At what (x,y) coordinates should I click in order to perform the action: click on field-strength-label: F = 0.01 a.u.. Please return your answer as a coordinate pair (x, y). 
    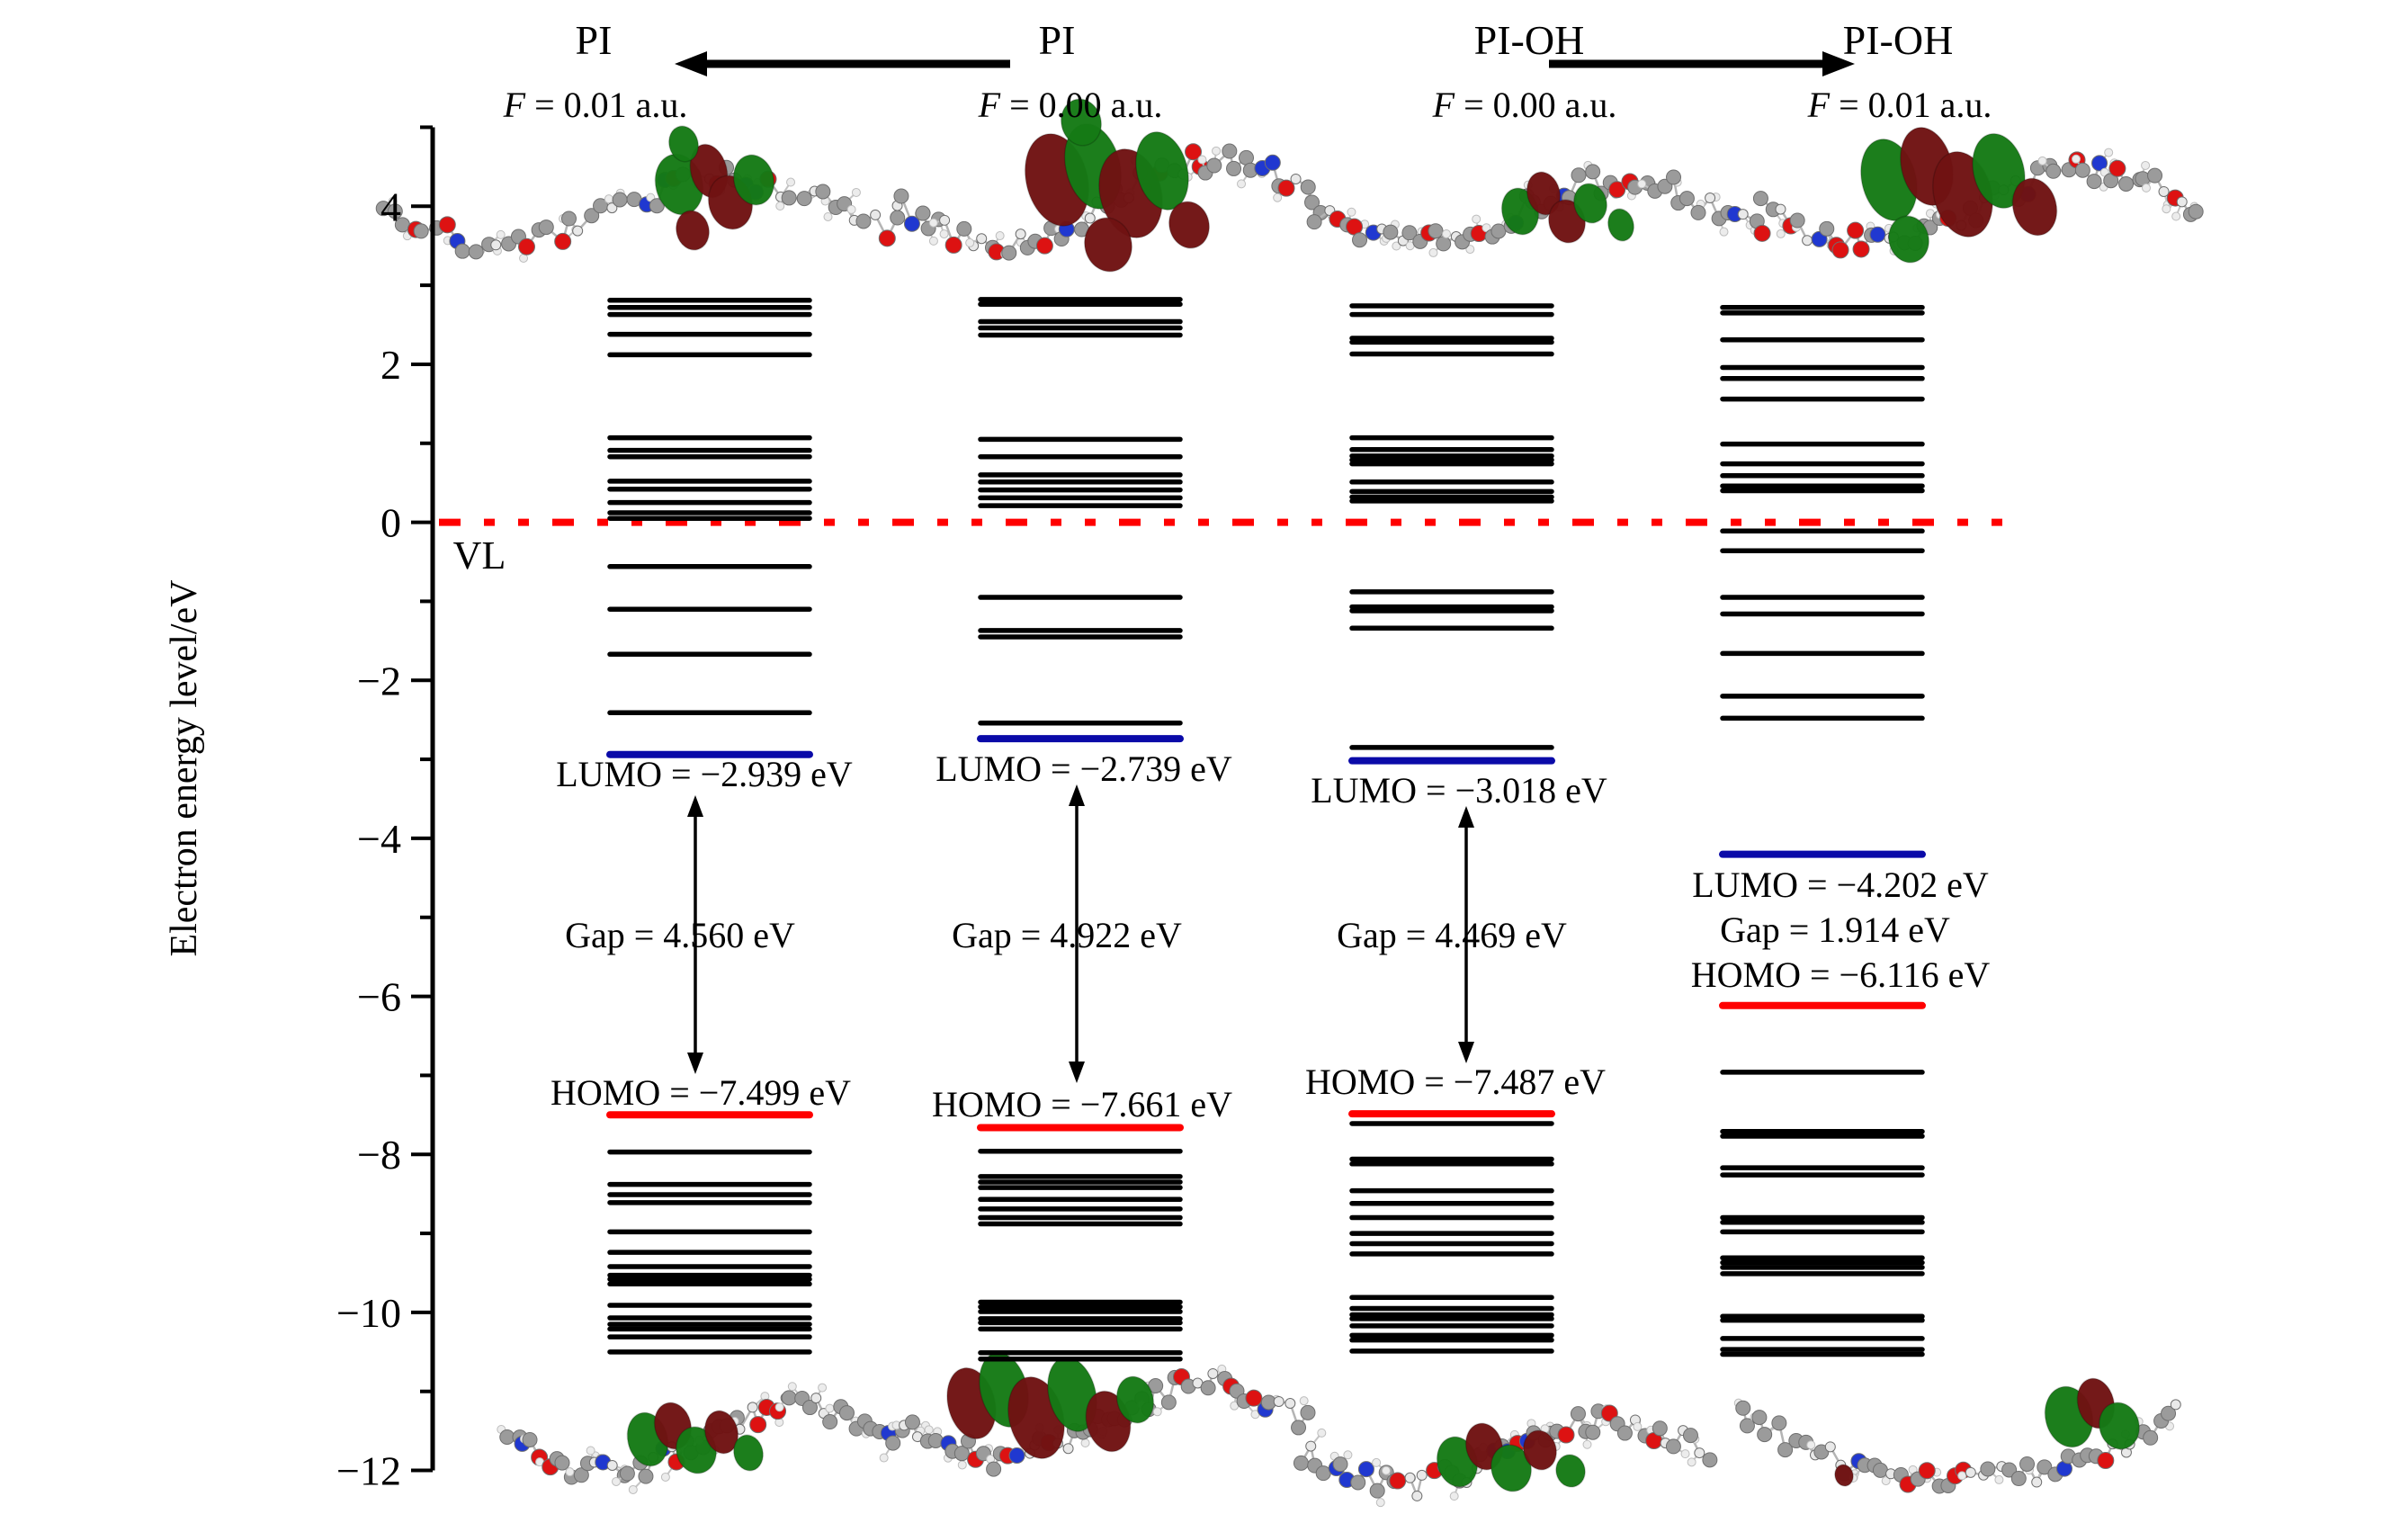
    Looking at the image, I should click on (1899, 105).